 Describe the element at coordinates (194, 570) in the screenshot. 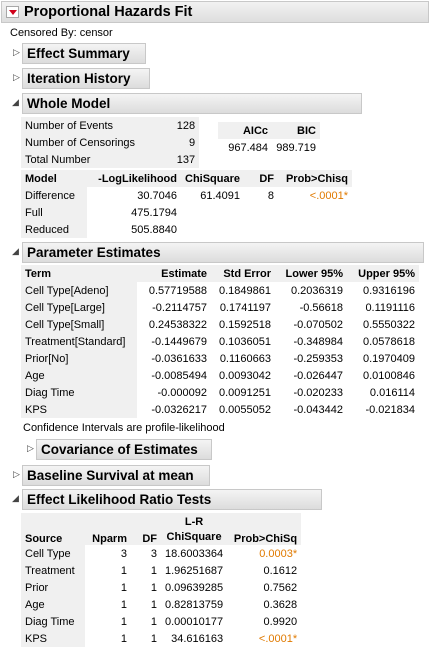

I see `chisquare-value: 1.96251687` at that location.